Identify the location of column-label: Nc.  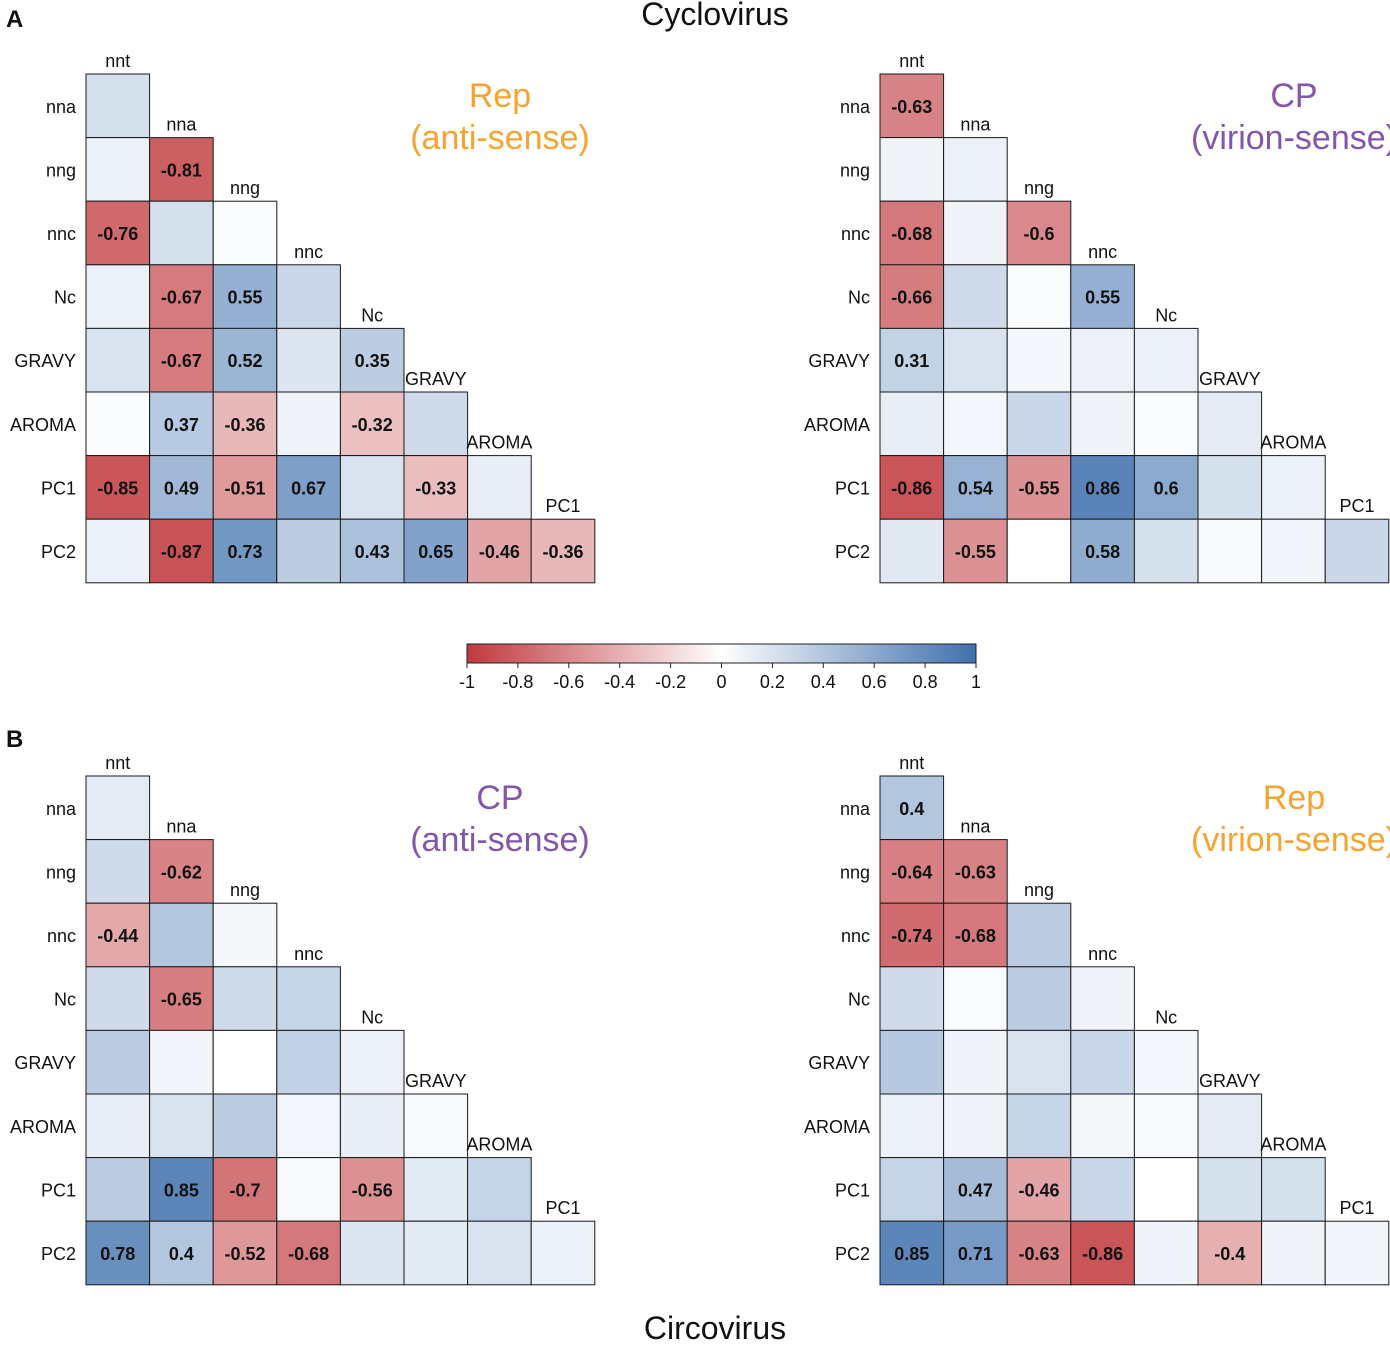
(372, 315).